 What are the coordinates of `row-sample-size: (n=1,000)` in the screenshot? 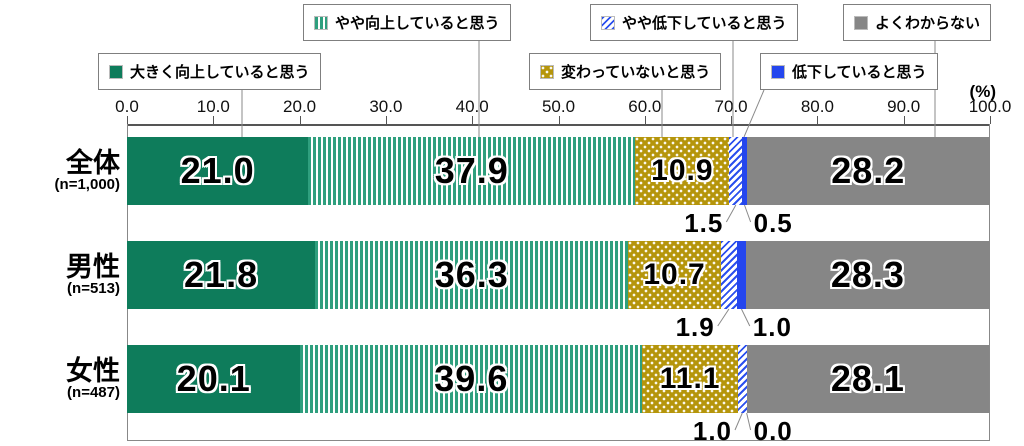 It's located at (87, 185).